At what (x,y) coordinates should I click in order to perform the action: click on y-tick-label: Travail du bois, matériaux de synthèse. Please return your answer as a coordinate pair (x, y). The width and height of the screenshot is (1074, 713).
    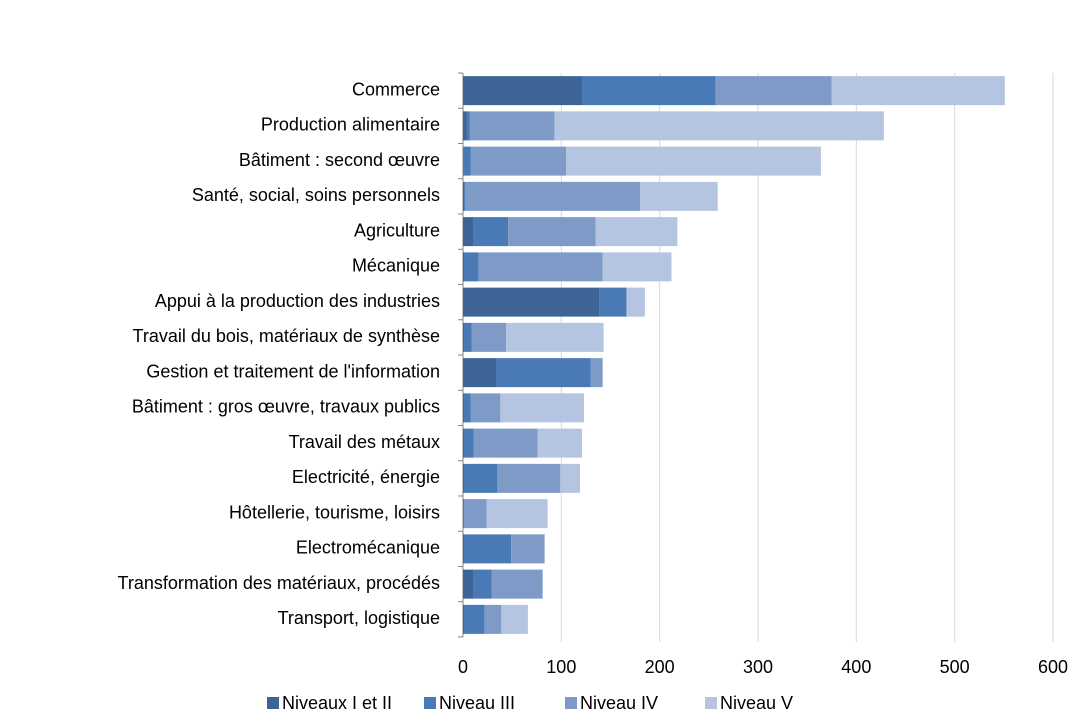
    Looking at the image, I should click on (287, 336).